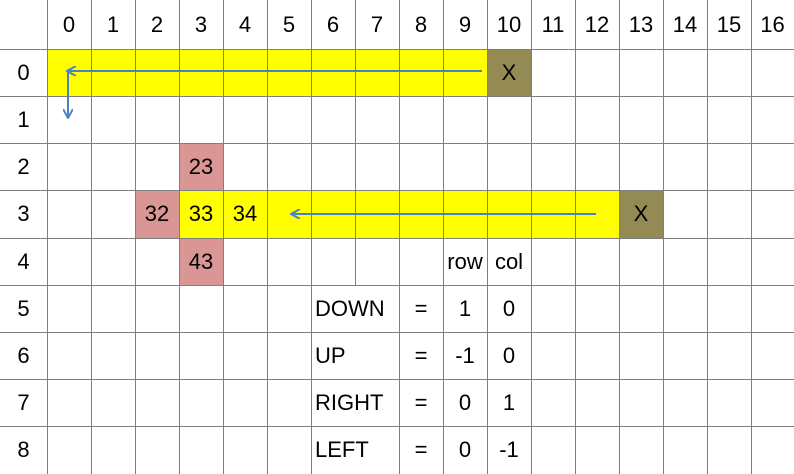 The width and height of the screenshot is (794, 474). I want to click on cell-text: 34, so click(245, 213).